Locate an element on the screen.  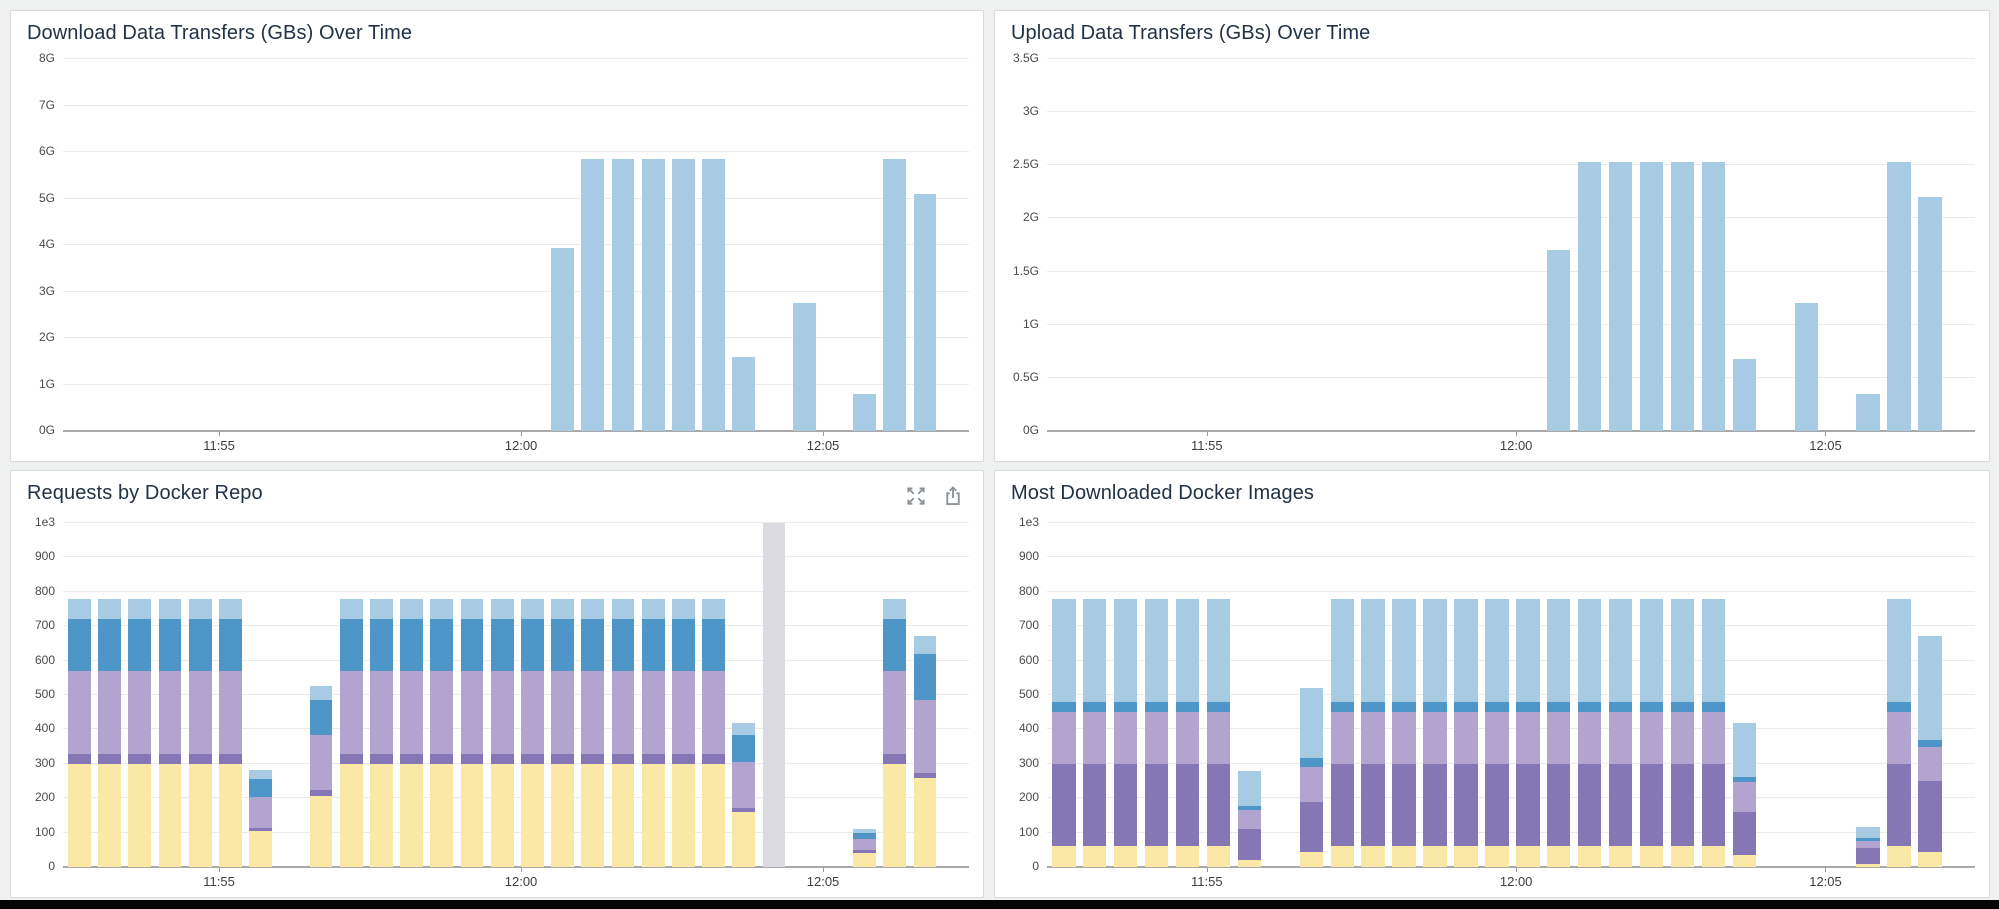
panel-header: Most Downloaded Docker Images is located at coordinates (1492, 491).